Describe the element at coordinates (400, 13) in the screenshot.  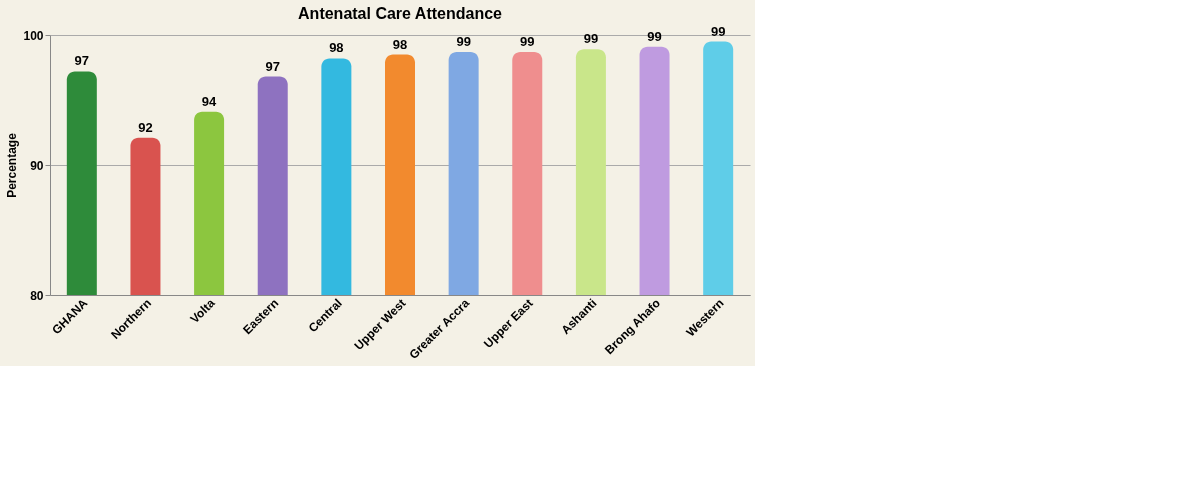
I see `chart-title: Antenatal Care Attendance` at that location.